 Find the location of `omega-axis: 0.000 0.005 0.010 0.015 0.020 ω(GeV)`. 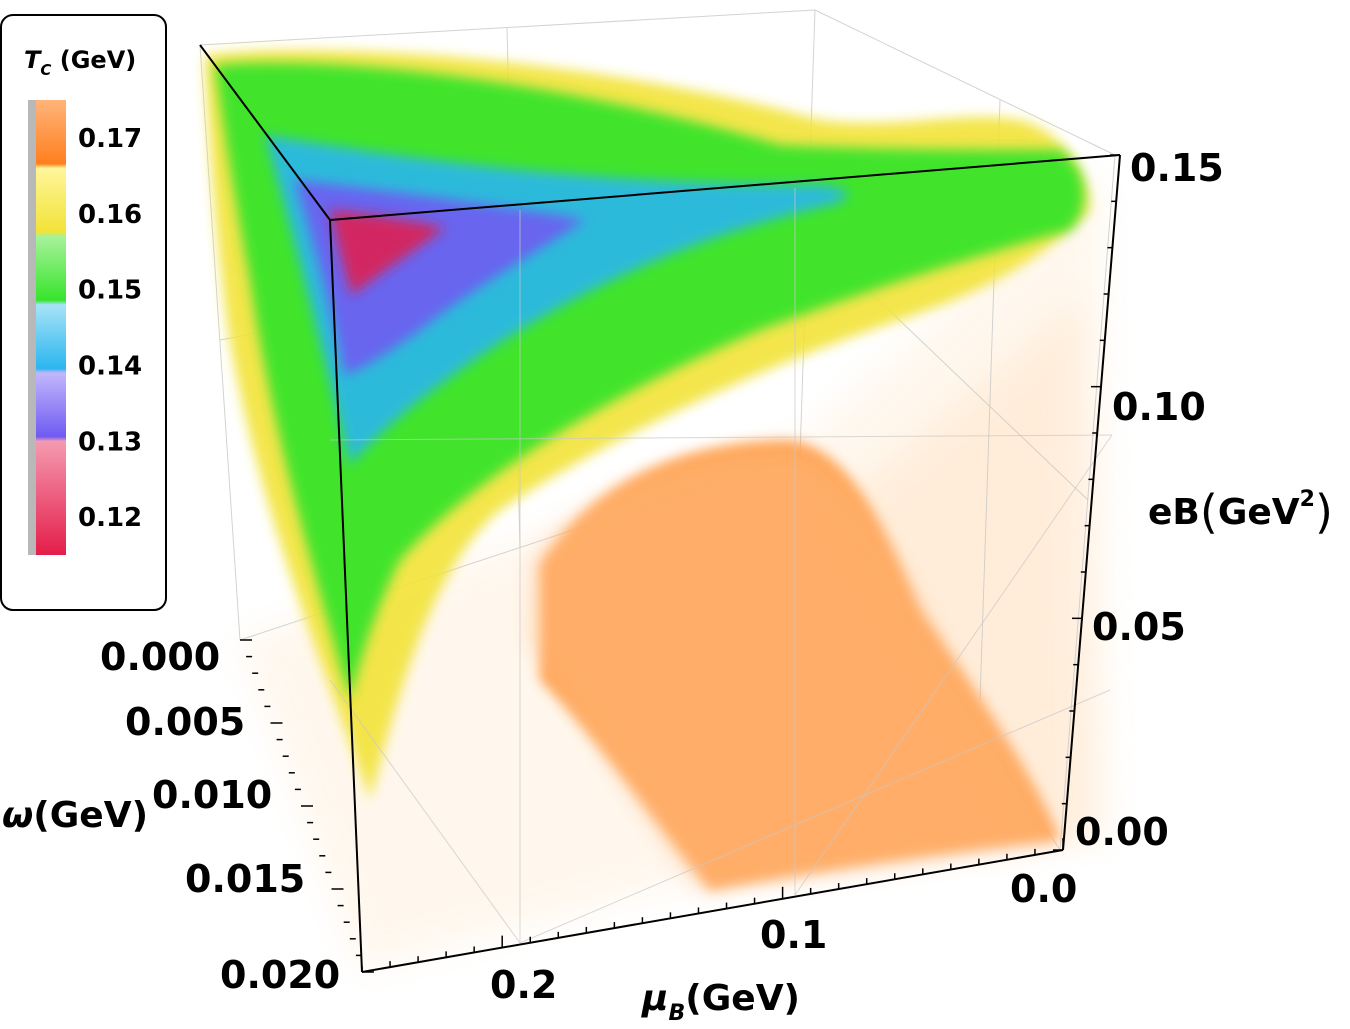

omega-axis: 0.000 0.005 0.010 0.015 0.020 ω(GeV) is located at coordinates (171, 816).